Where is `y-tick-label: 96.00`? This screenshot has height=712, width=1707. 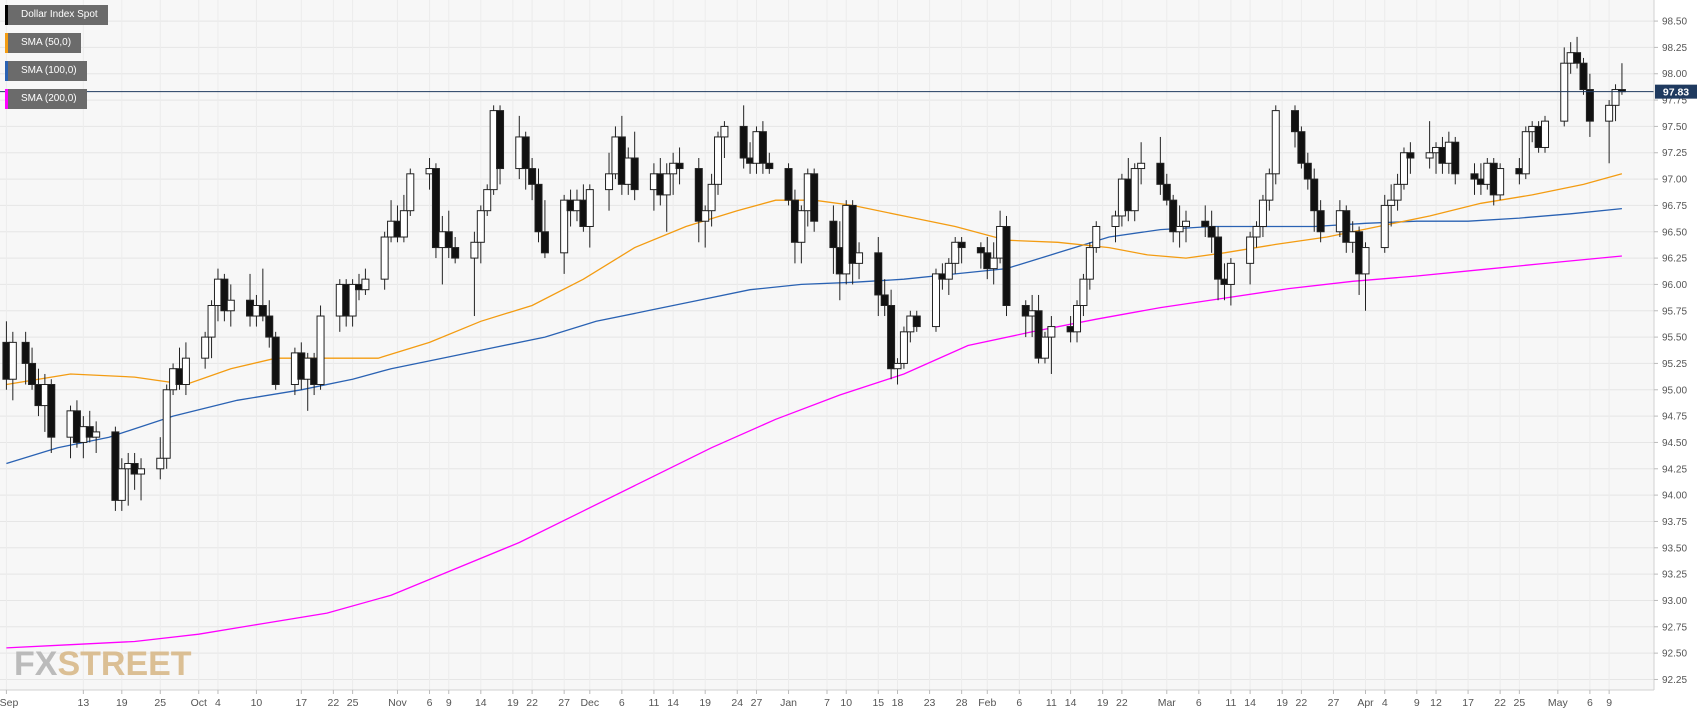
y-tick-label: 96.00 is located at coordinates (1674, 285).